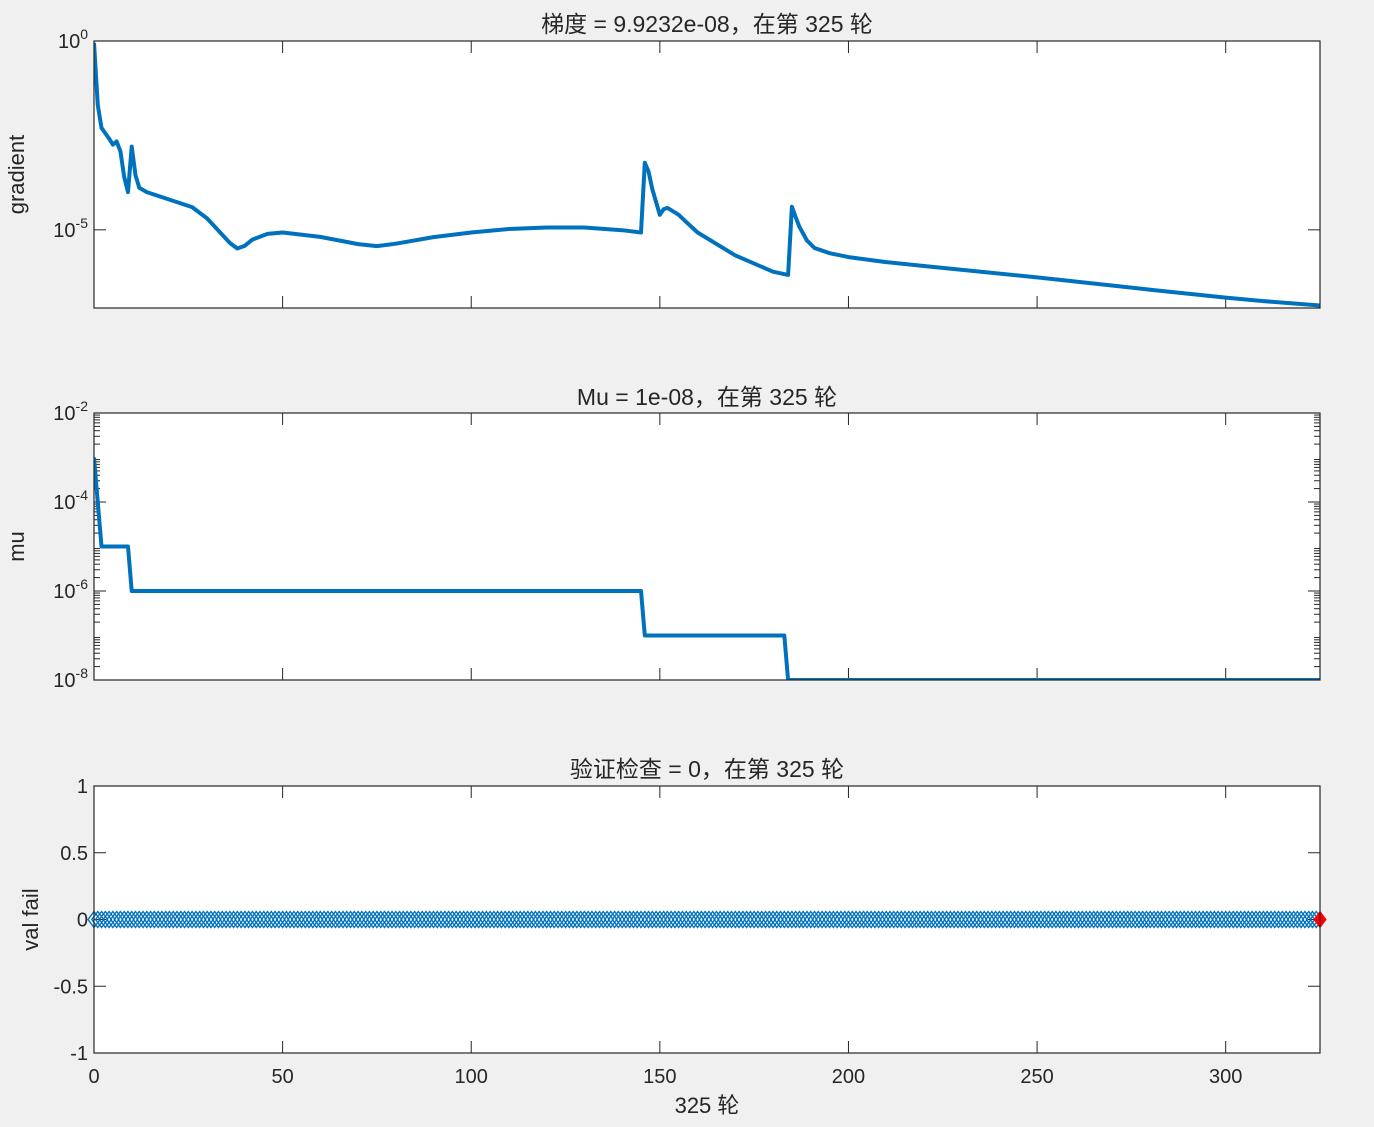 The height and width of the screenshot is (1127, 1374). Describe the element at coordinates (71, 987) in the screenshot. I see `y-tick-label: -0.5` at that location.